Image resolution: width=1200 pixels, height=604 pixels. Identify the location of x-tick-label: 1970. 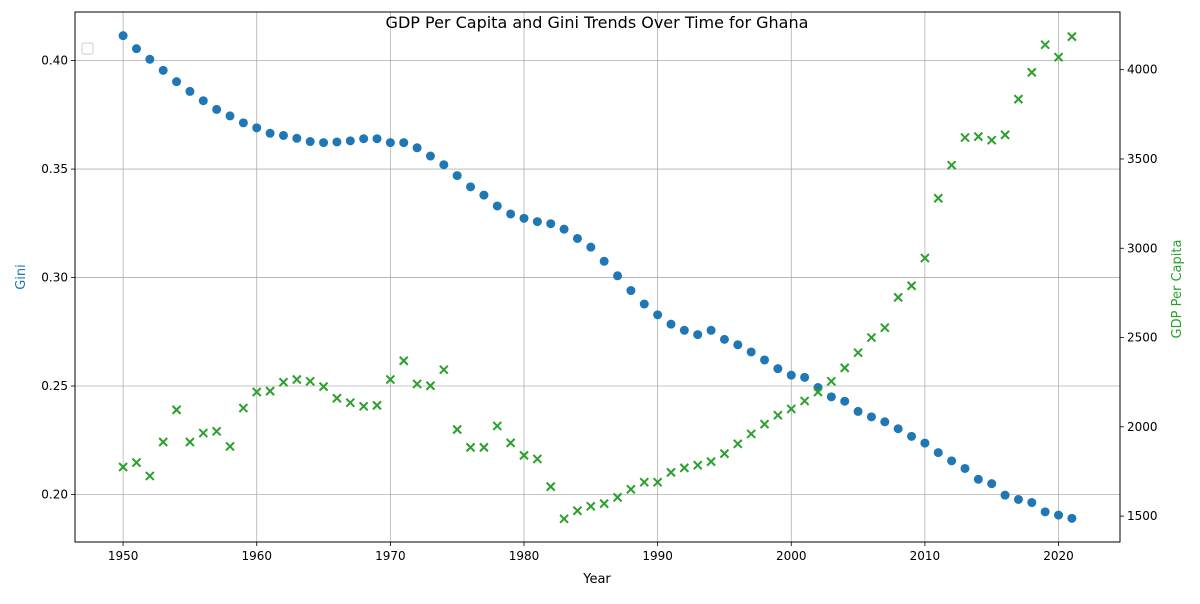
(390, 556).